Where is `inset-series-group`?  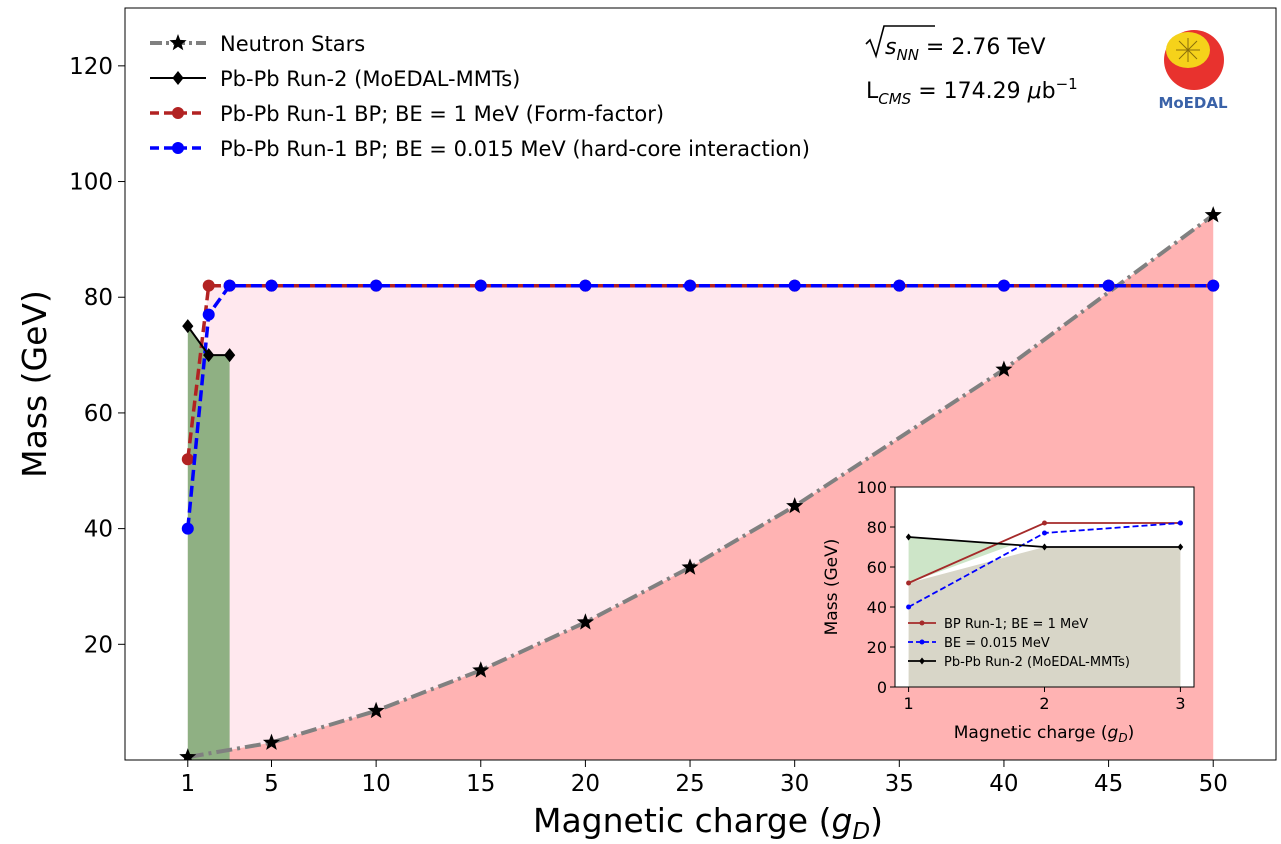 inset-series-group is located at coordinates (1044, 565).